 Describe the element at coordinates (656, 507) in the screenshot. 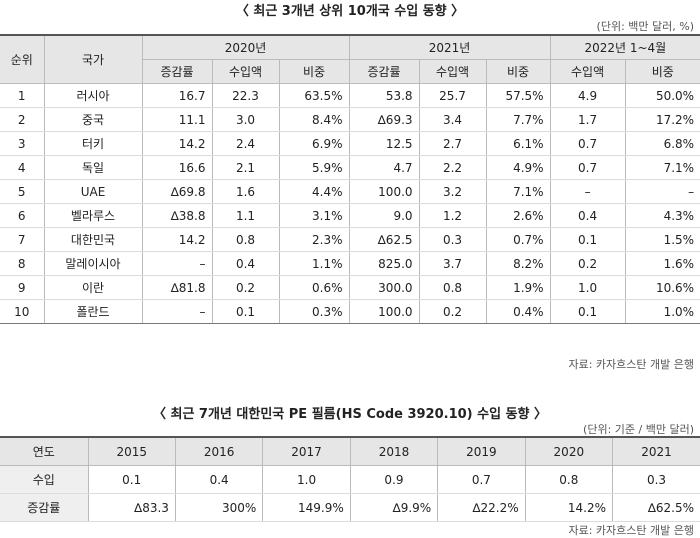

I see `cell-value: ∆62.5%` at that location.